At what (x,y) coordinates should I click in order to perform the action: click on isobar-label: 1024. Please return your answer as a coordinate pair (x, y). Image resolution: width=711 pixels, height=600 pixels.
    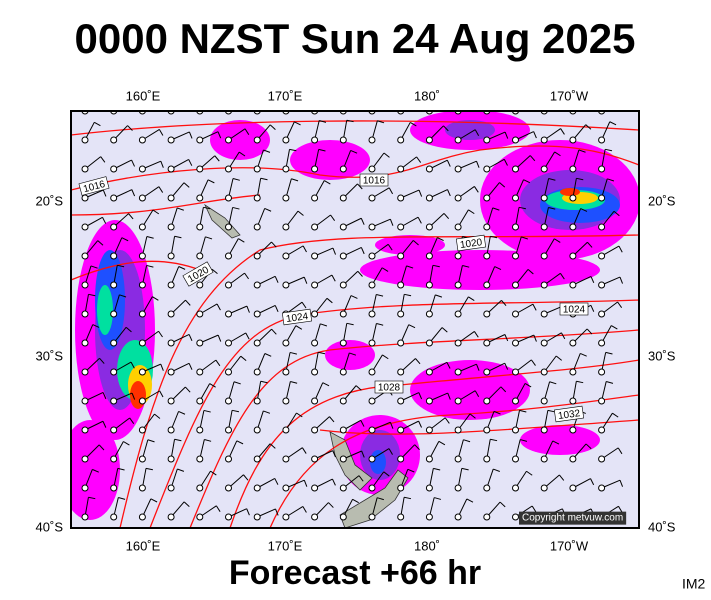
    Looking at the image, I should click on (297, 317).